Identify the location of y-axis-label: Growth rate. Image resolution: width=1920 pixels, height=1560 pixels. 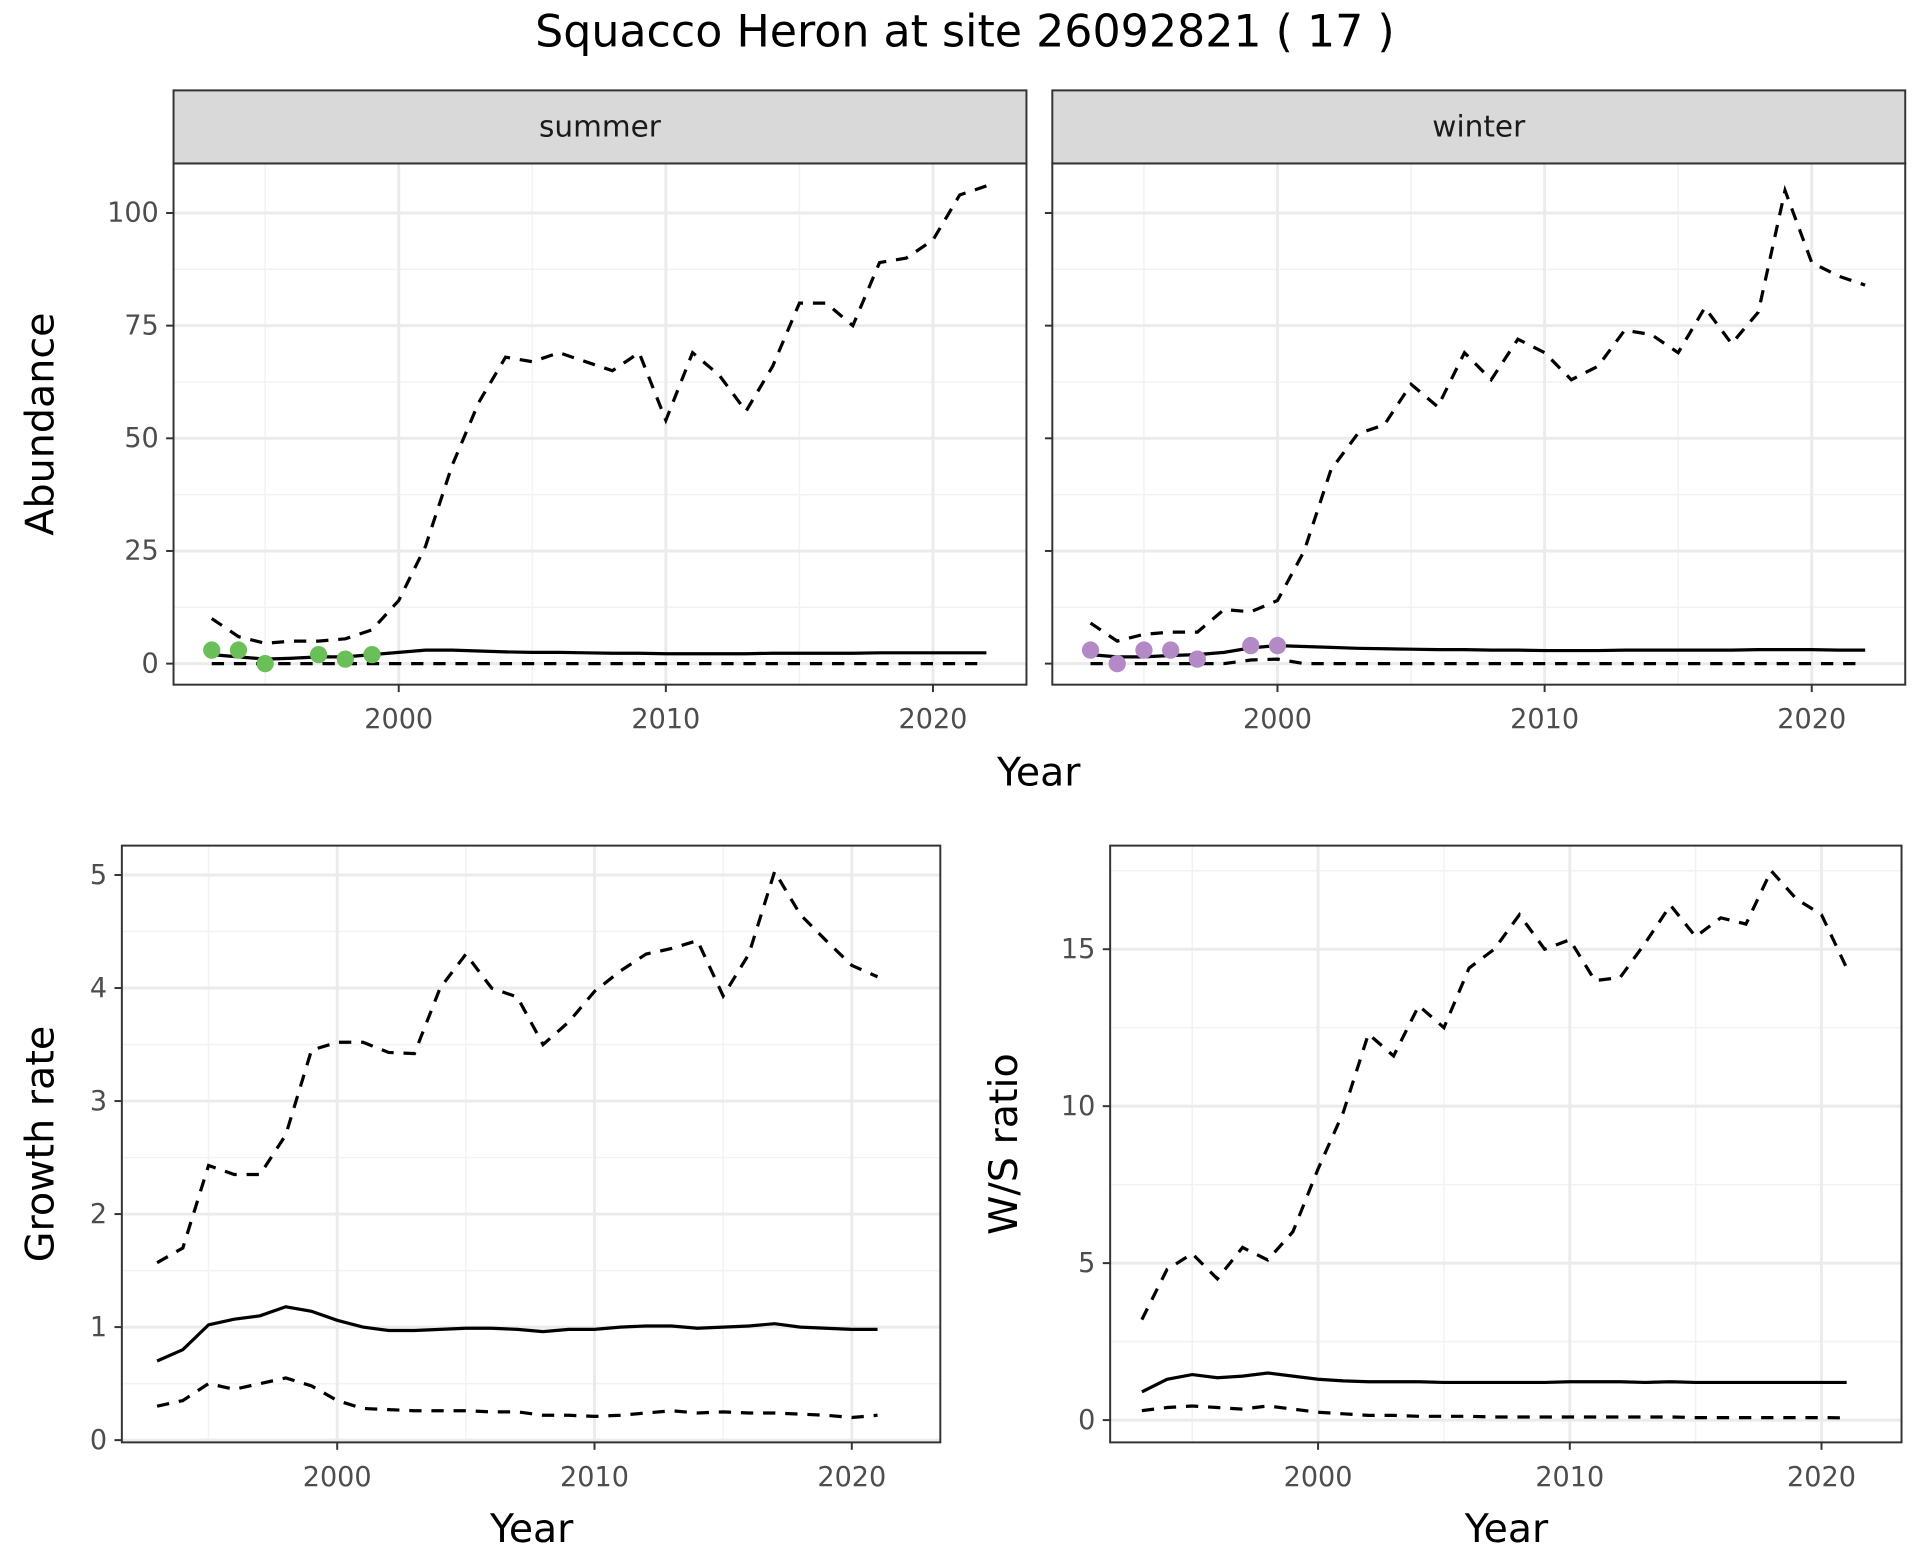
(41, 1144).